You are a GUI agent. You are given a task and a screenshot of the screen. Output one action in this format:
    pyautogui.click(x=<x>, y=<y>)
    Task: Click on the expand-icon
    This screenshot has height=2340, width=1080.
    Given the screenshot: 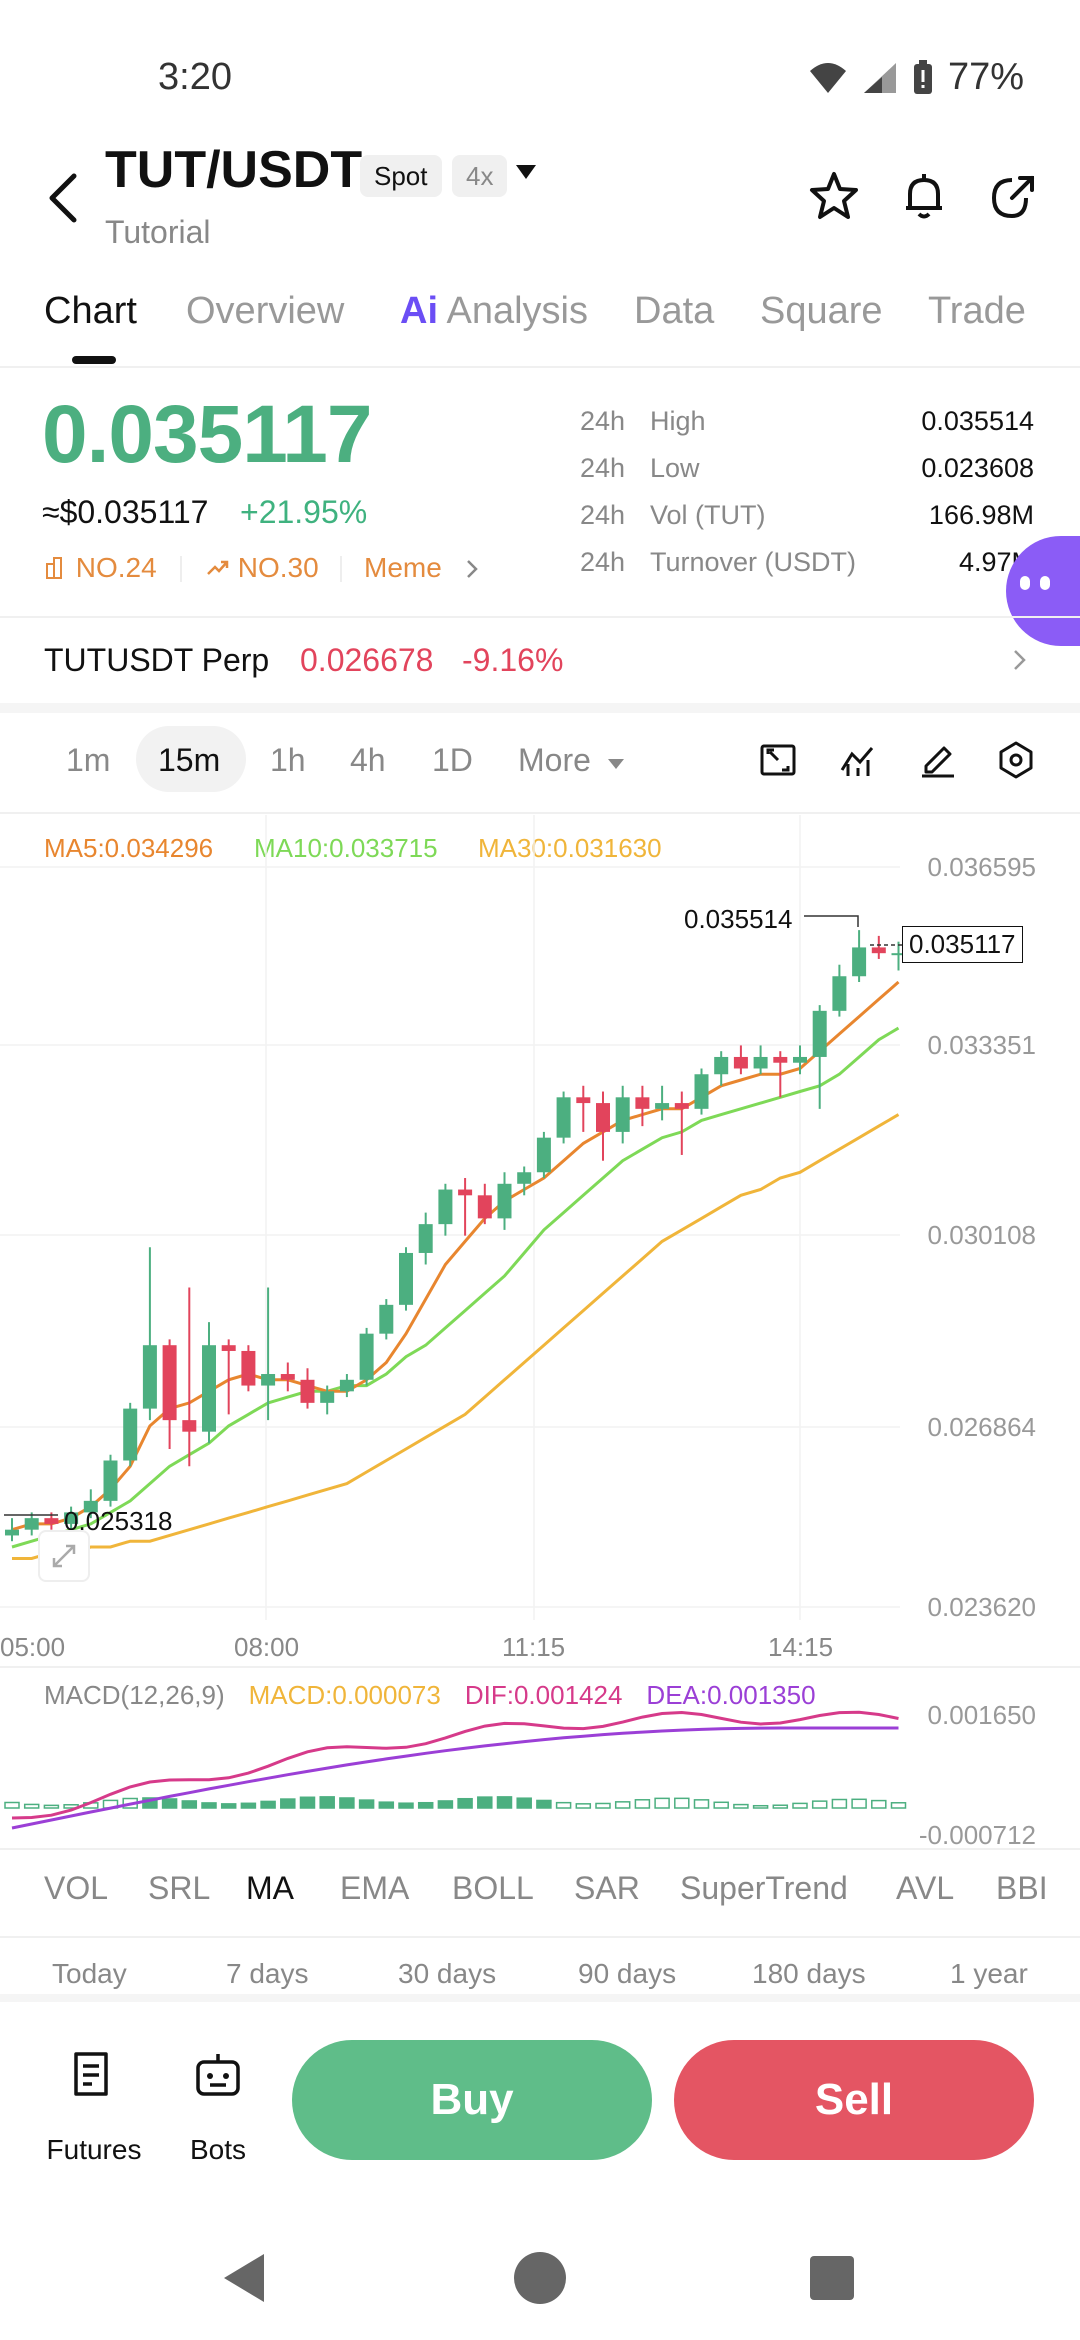 What is the action you would take?
    pyautogui.click(x=64, y=1556)
    